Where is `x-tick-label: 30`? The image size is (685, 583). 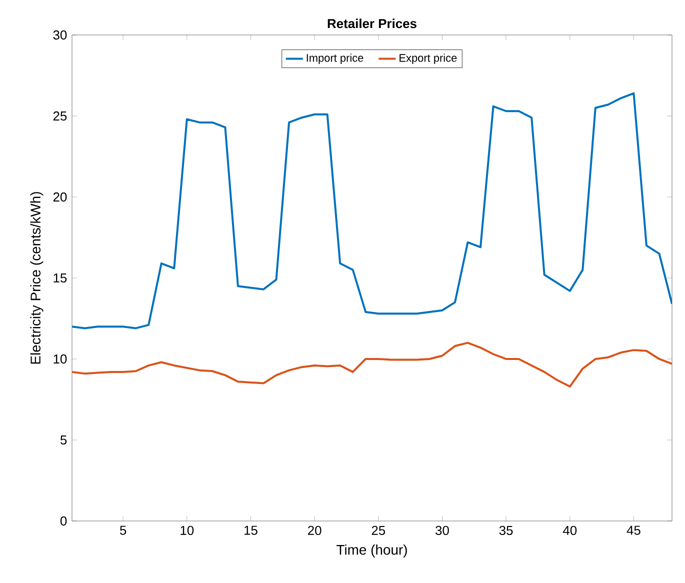 x-tick-label: 30 is located at coordinates (442, 530).